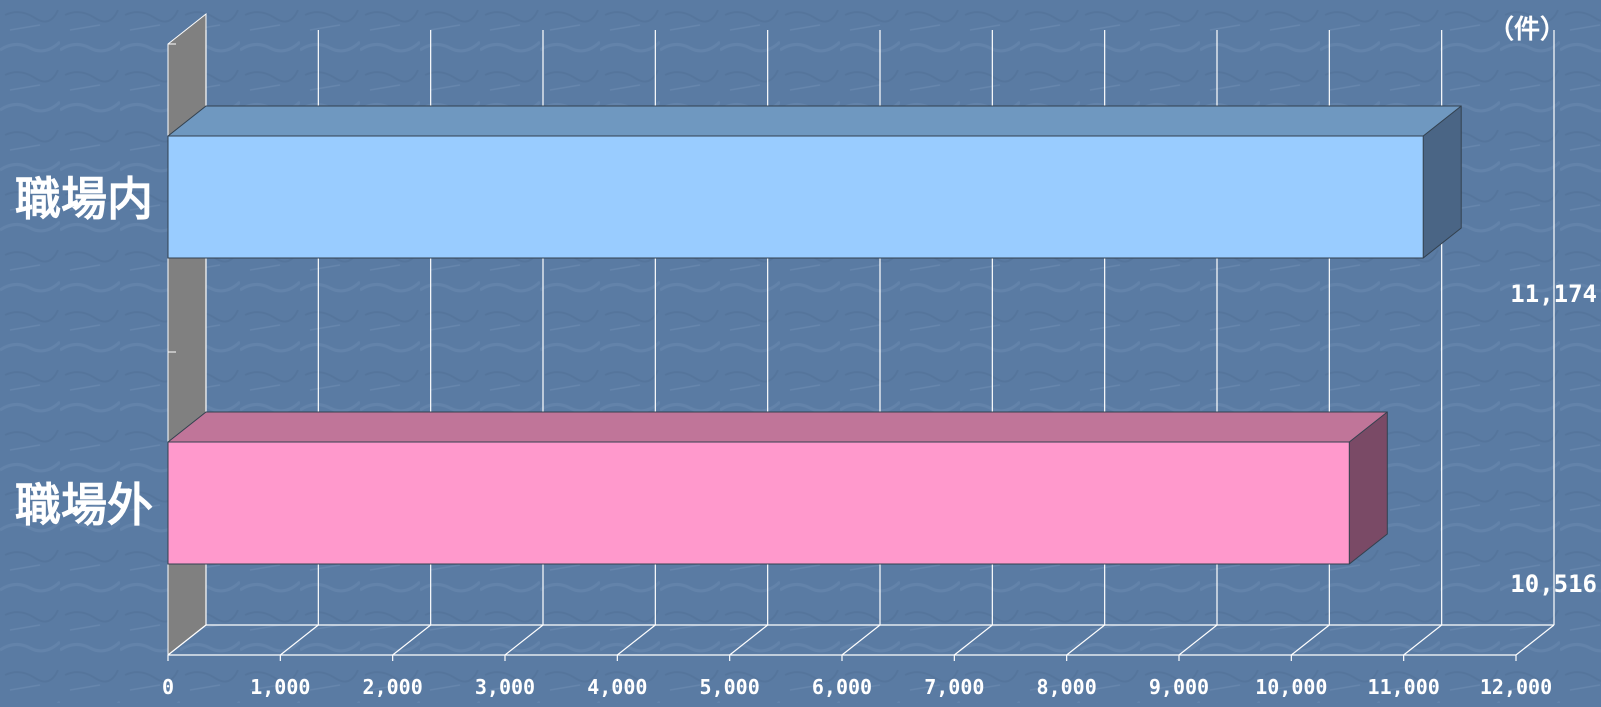  I want to click on x-tick-label: 3,000, so click(505, 687).